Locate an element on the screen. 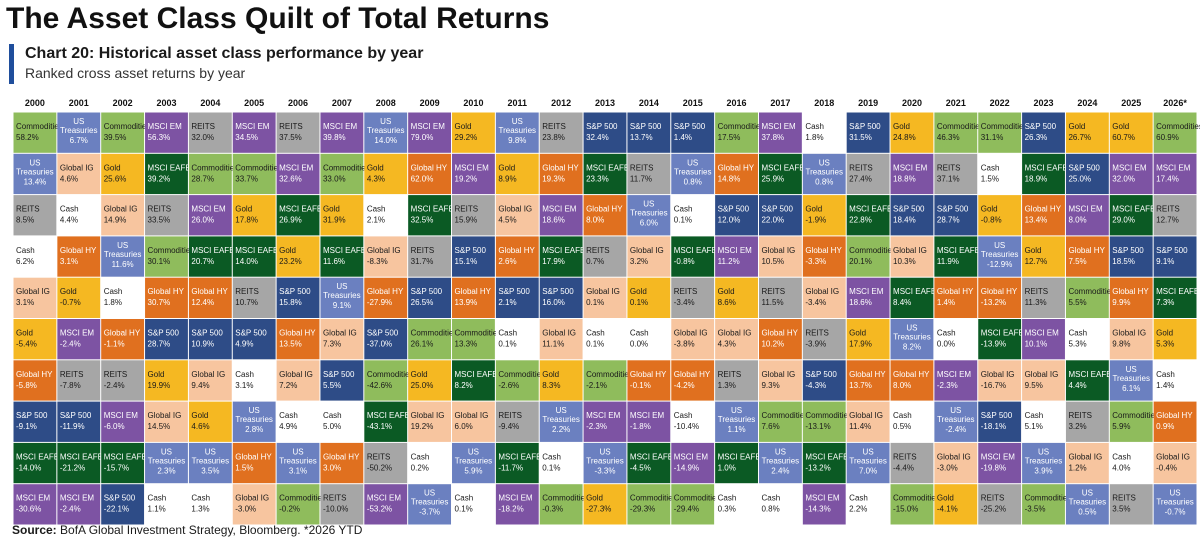  year-header-2018: 2018 is located at coordinates (824, 103).